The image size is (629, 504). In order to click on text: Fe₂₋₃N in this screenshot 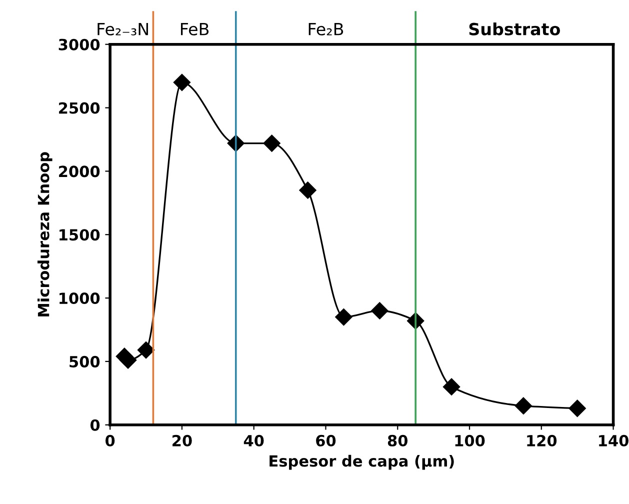, I will do `click(123, 29)`.